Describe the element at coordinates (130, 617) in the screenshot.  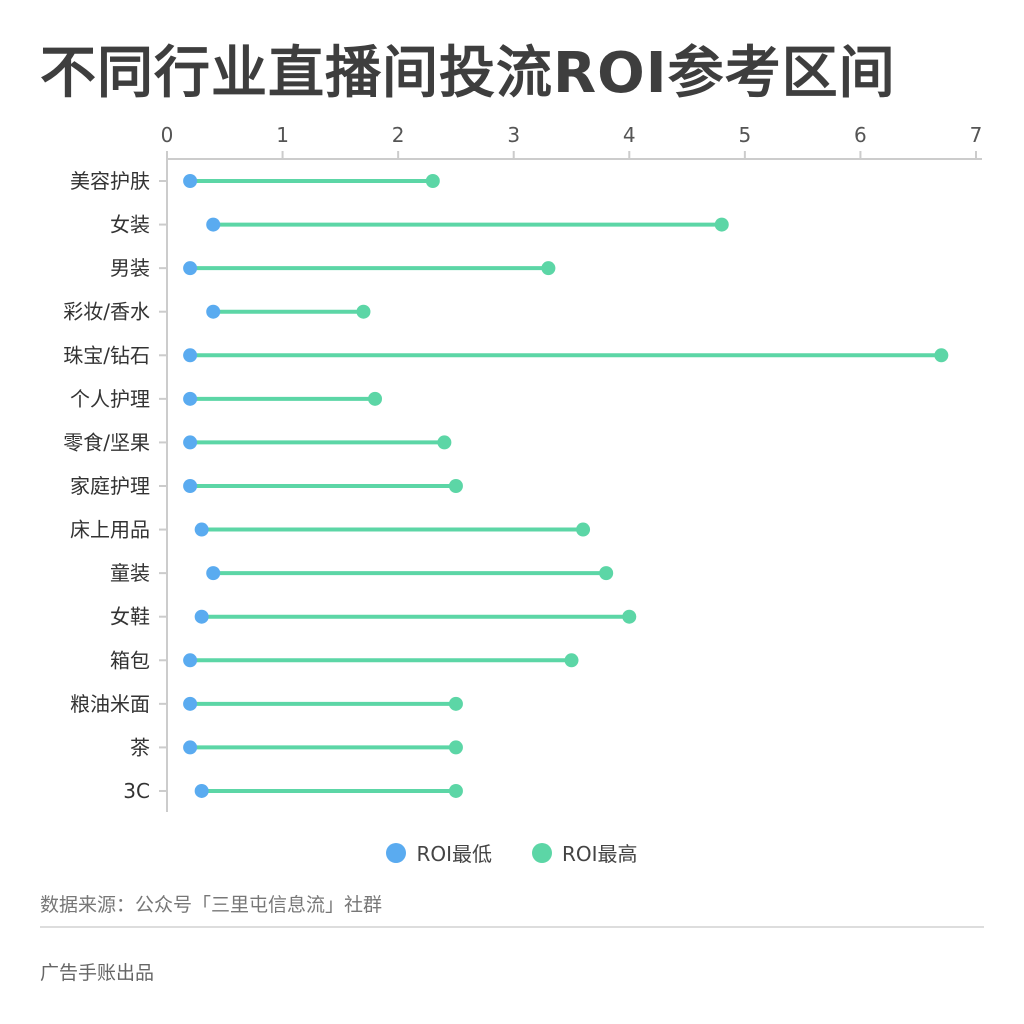
I see `category-label: 女鞋` at that location.